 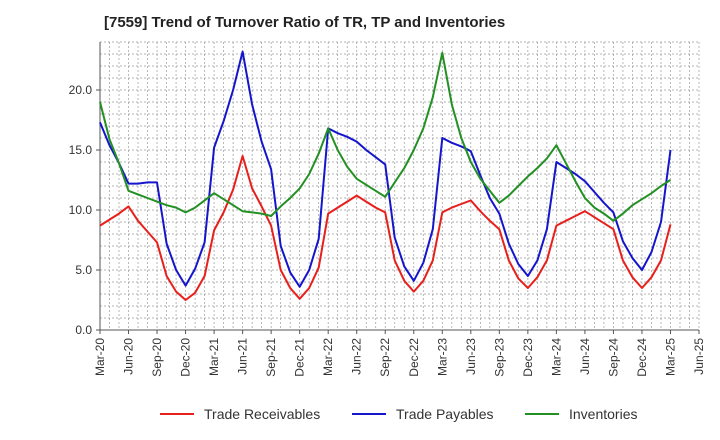 I want to click on x-tick-label: Jun-24, so click(x=585, y=356).